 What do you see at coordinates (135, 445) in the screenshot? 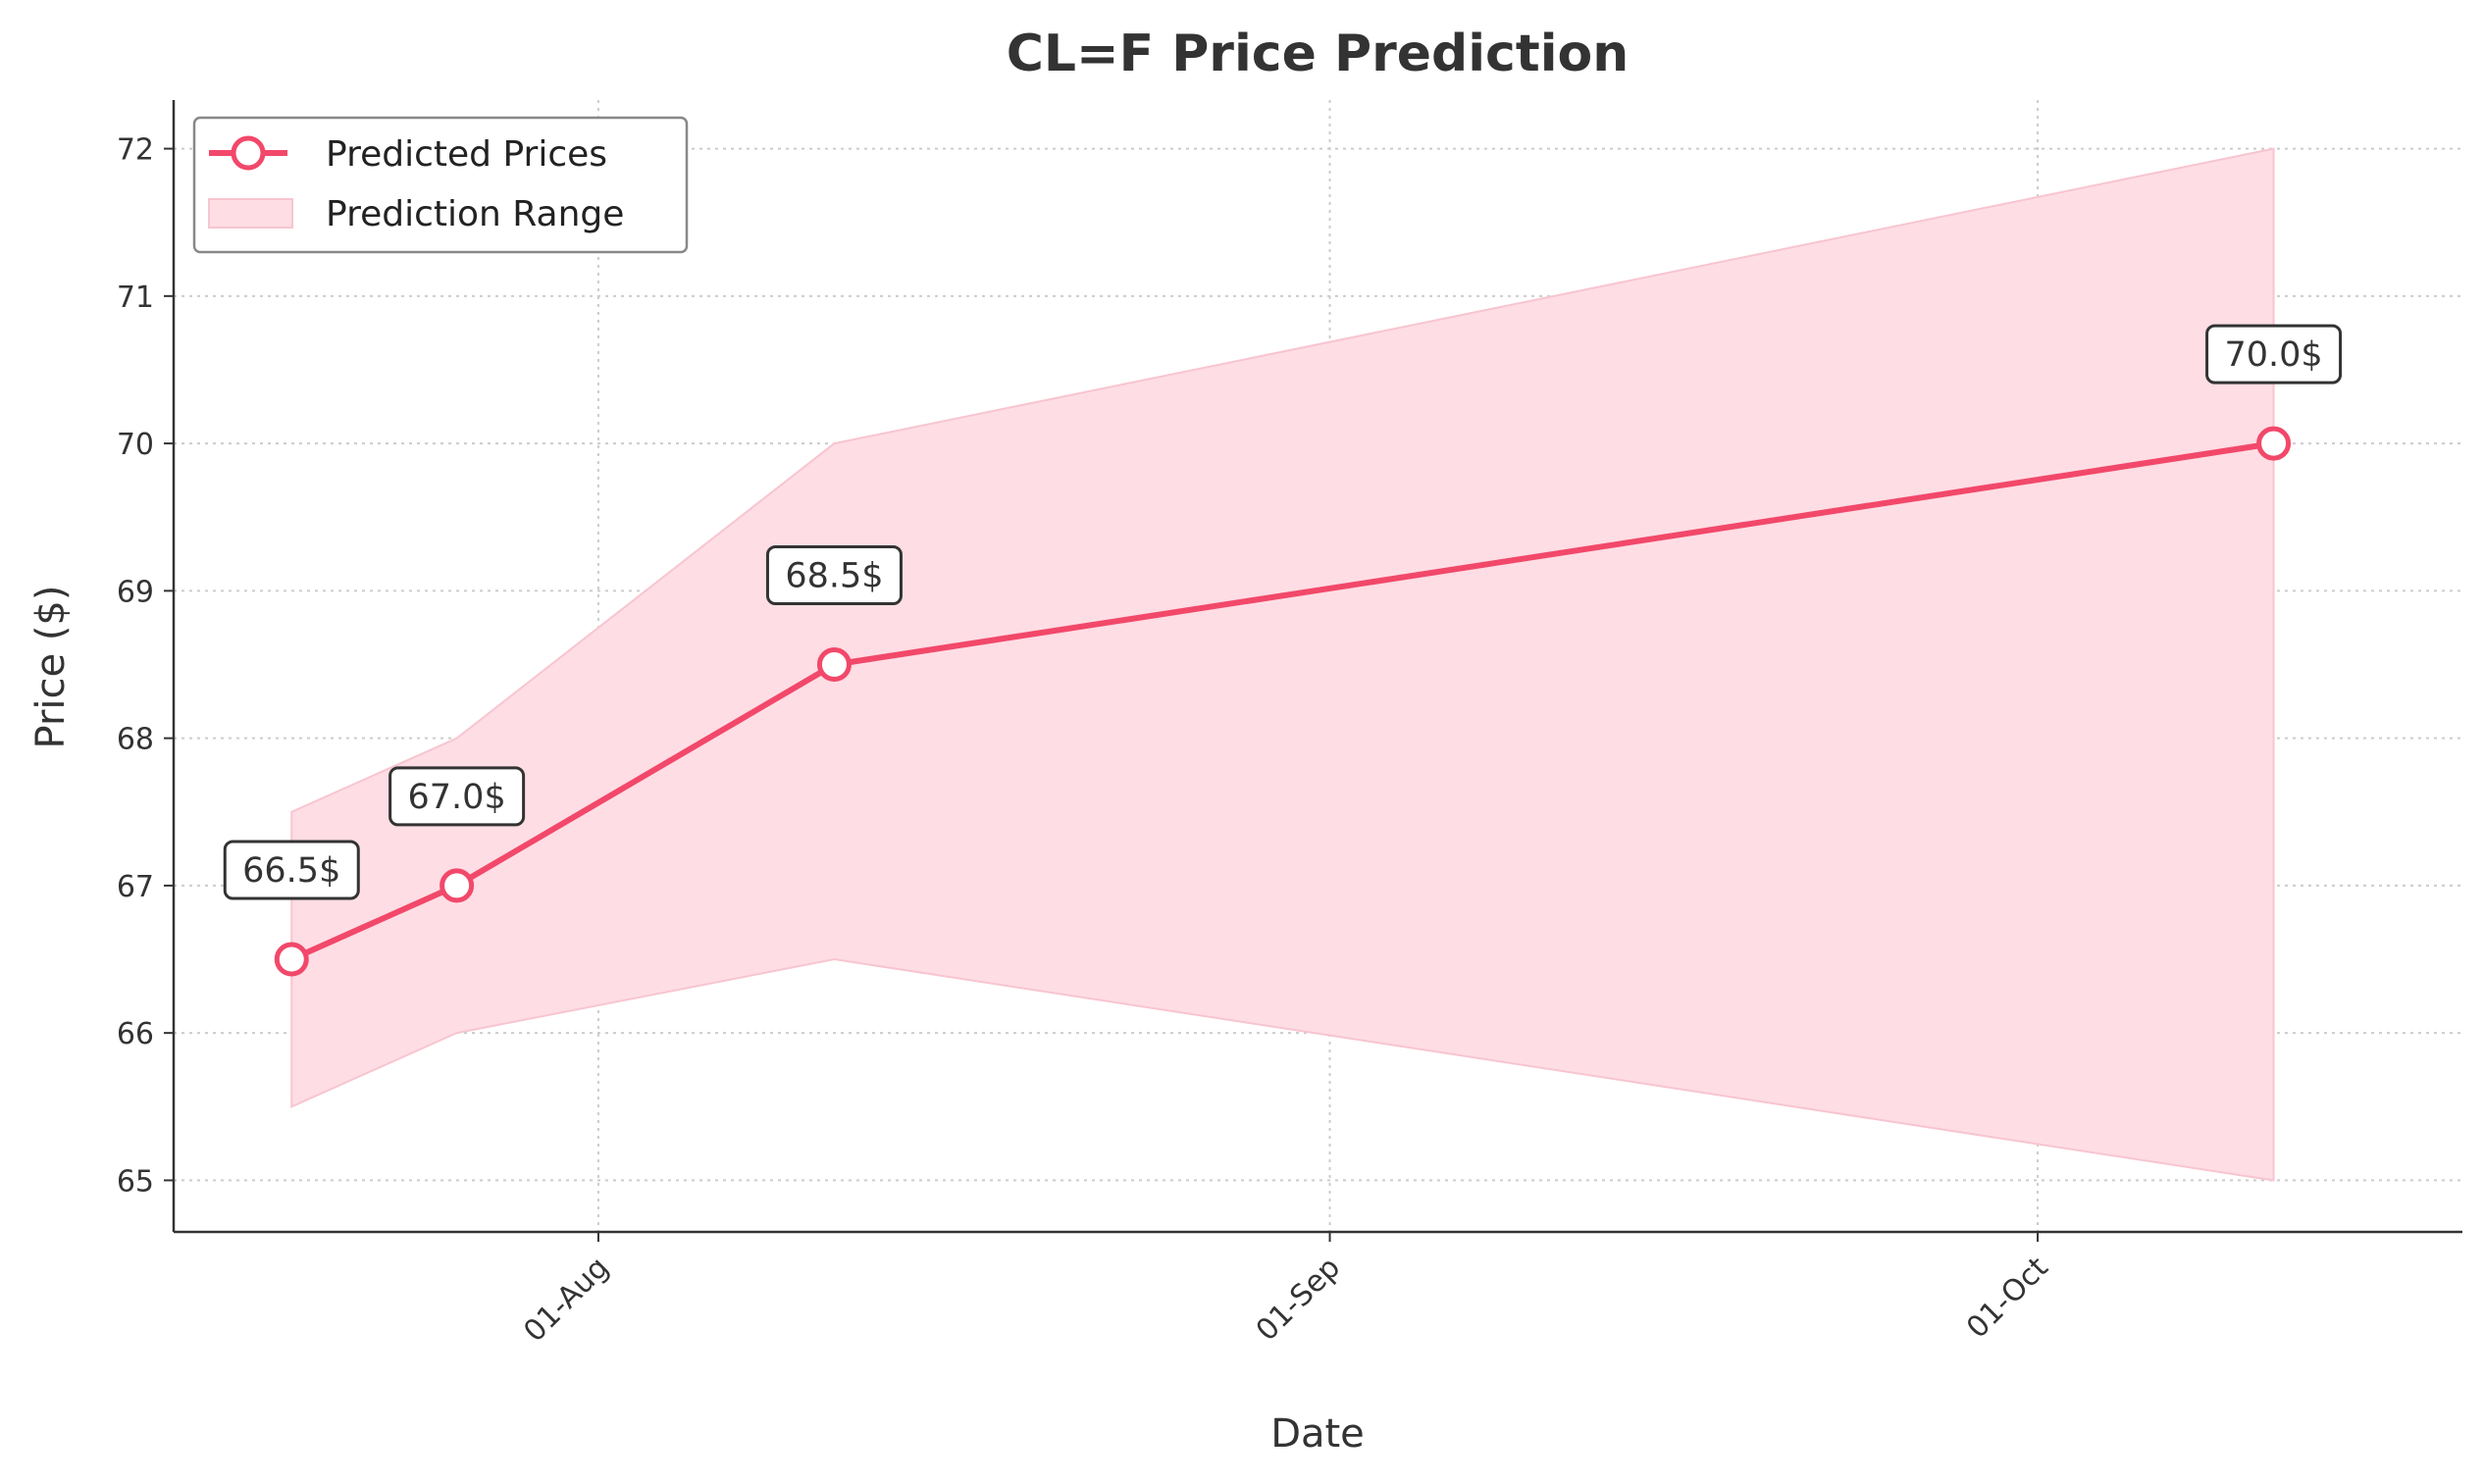
I see `y-tick-label: 70` at bounding box center [135, 445].